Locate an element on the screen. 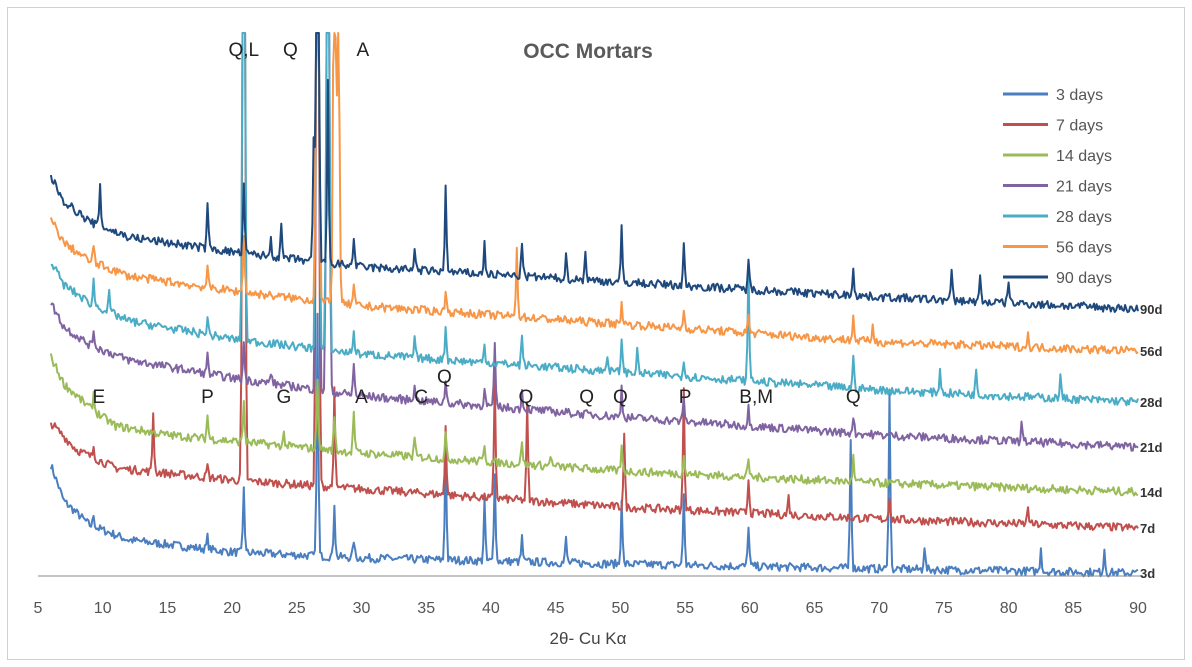  x-tick-label: 30 is located at coordinates (362, 608).